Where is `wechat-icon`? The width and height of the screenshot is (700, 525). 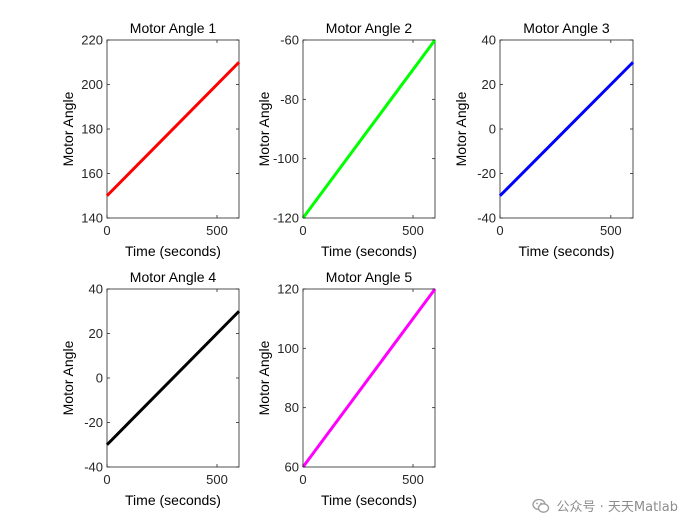 wechat-icon is located at coordinates (541, 505).